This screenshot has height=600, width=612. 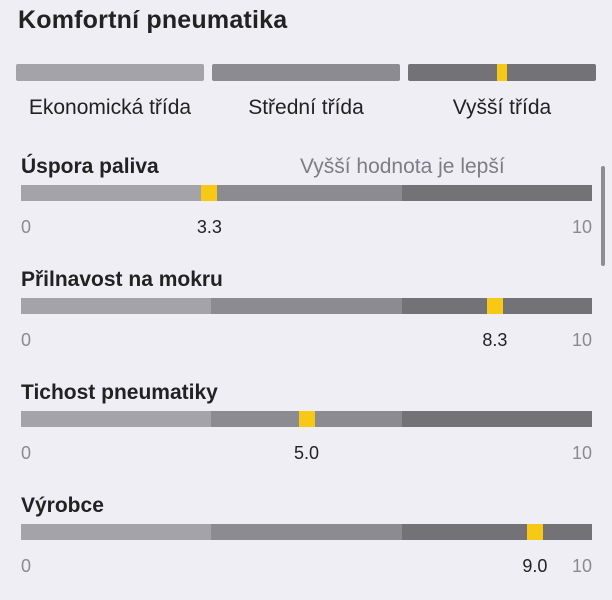 I want to click on higher-is-better-hint: Vyšší hodnota je lepší, so click(x=402, y=166).